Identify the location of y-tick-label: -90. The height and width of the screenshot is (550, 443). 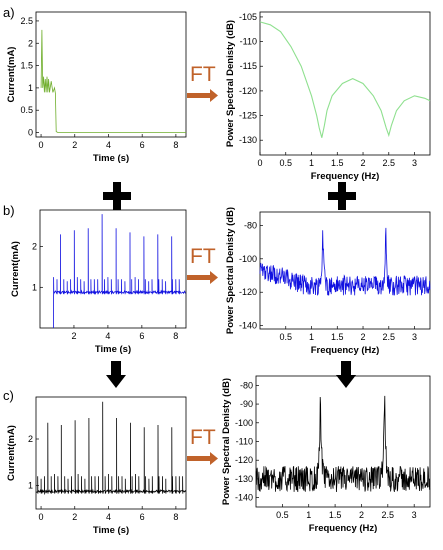
(246, 404).